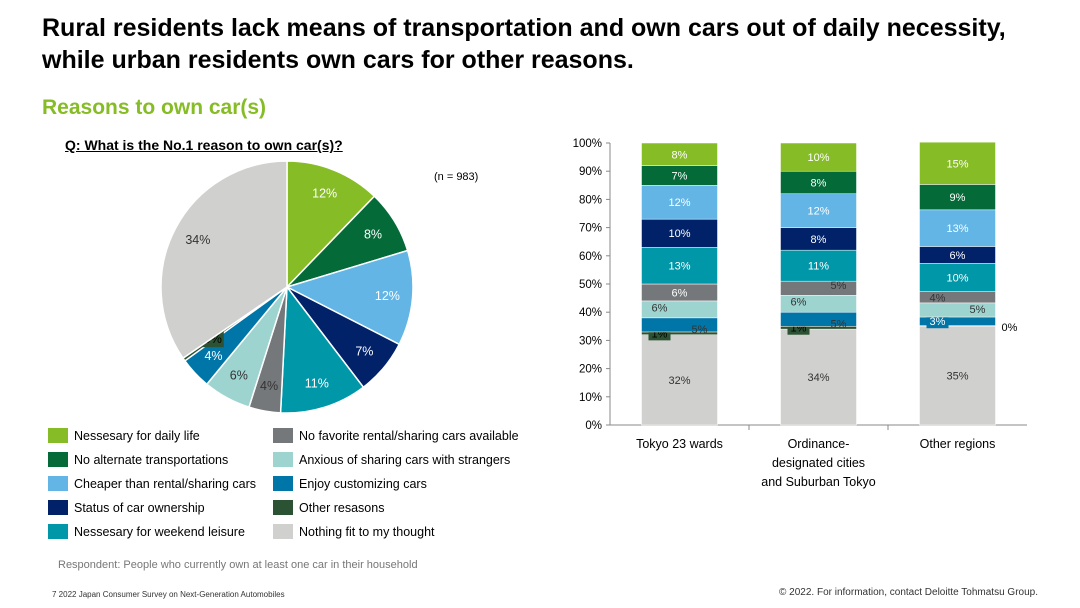 The width and height of the screenshot is (1080, 608). Describe the element at coordinates (590, 341) in the screenshot. I see `y-tick-label: 30%` at that location.